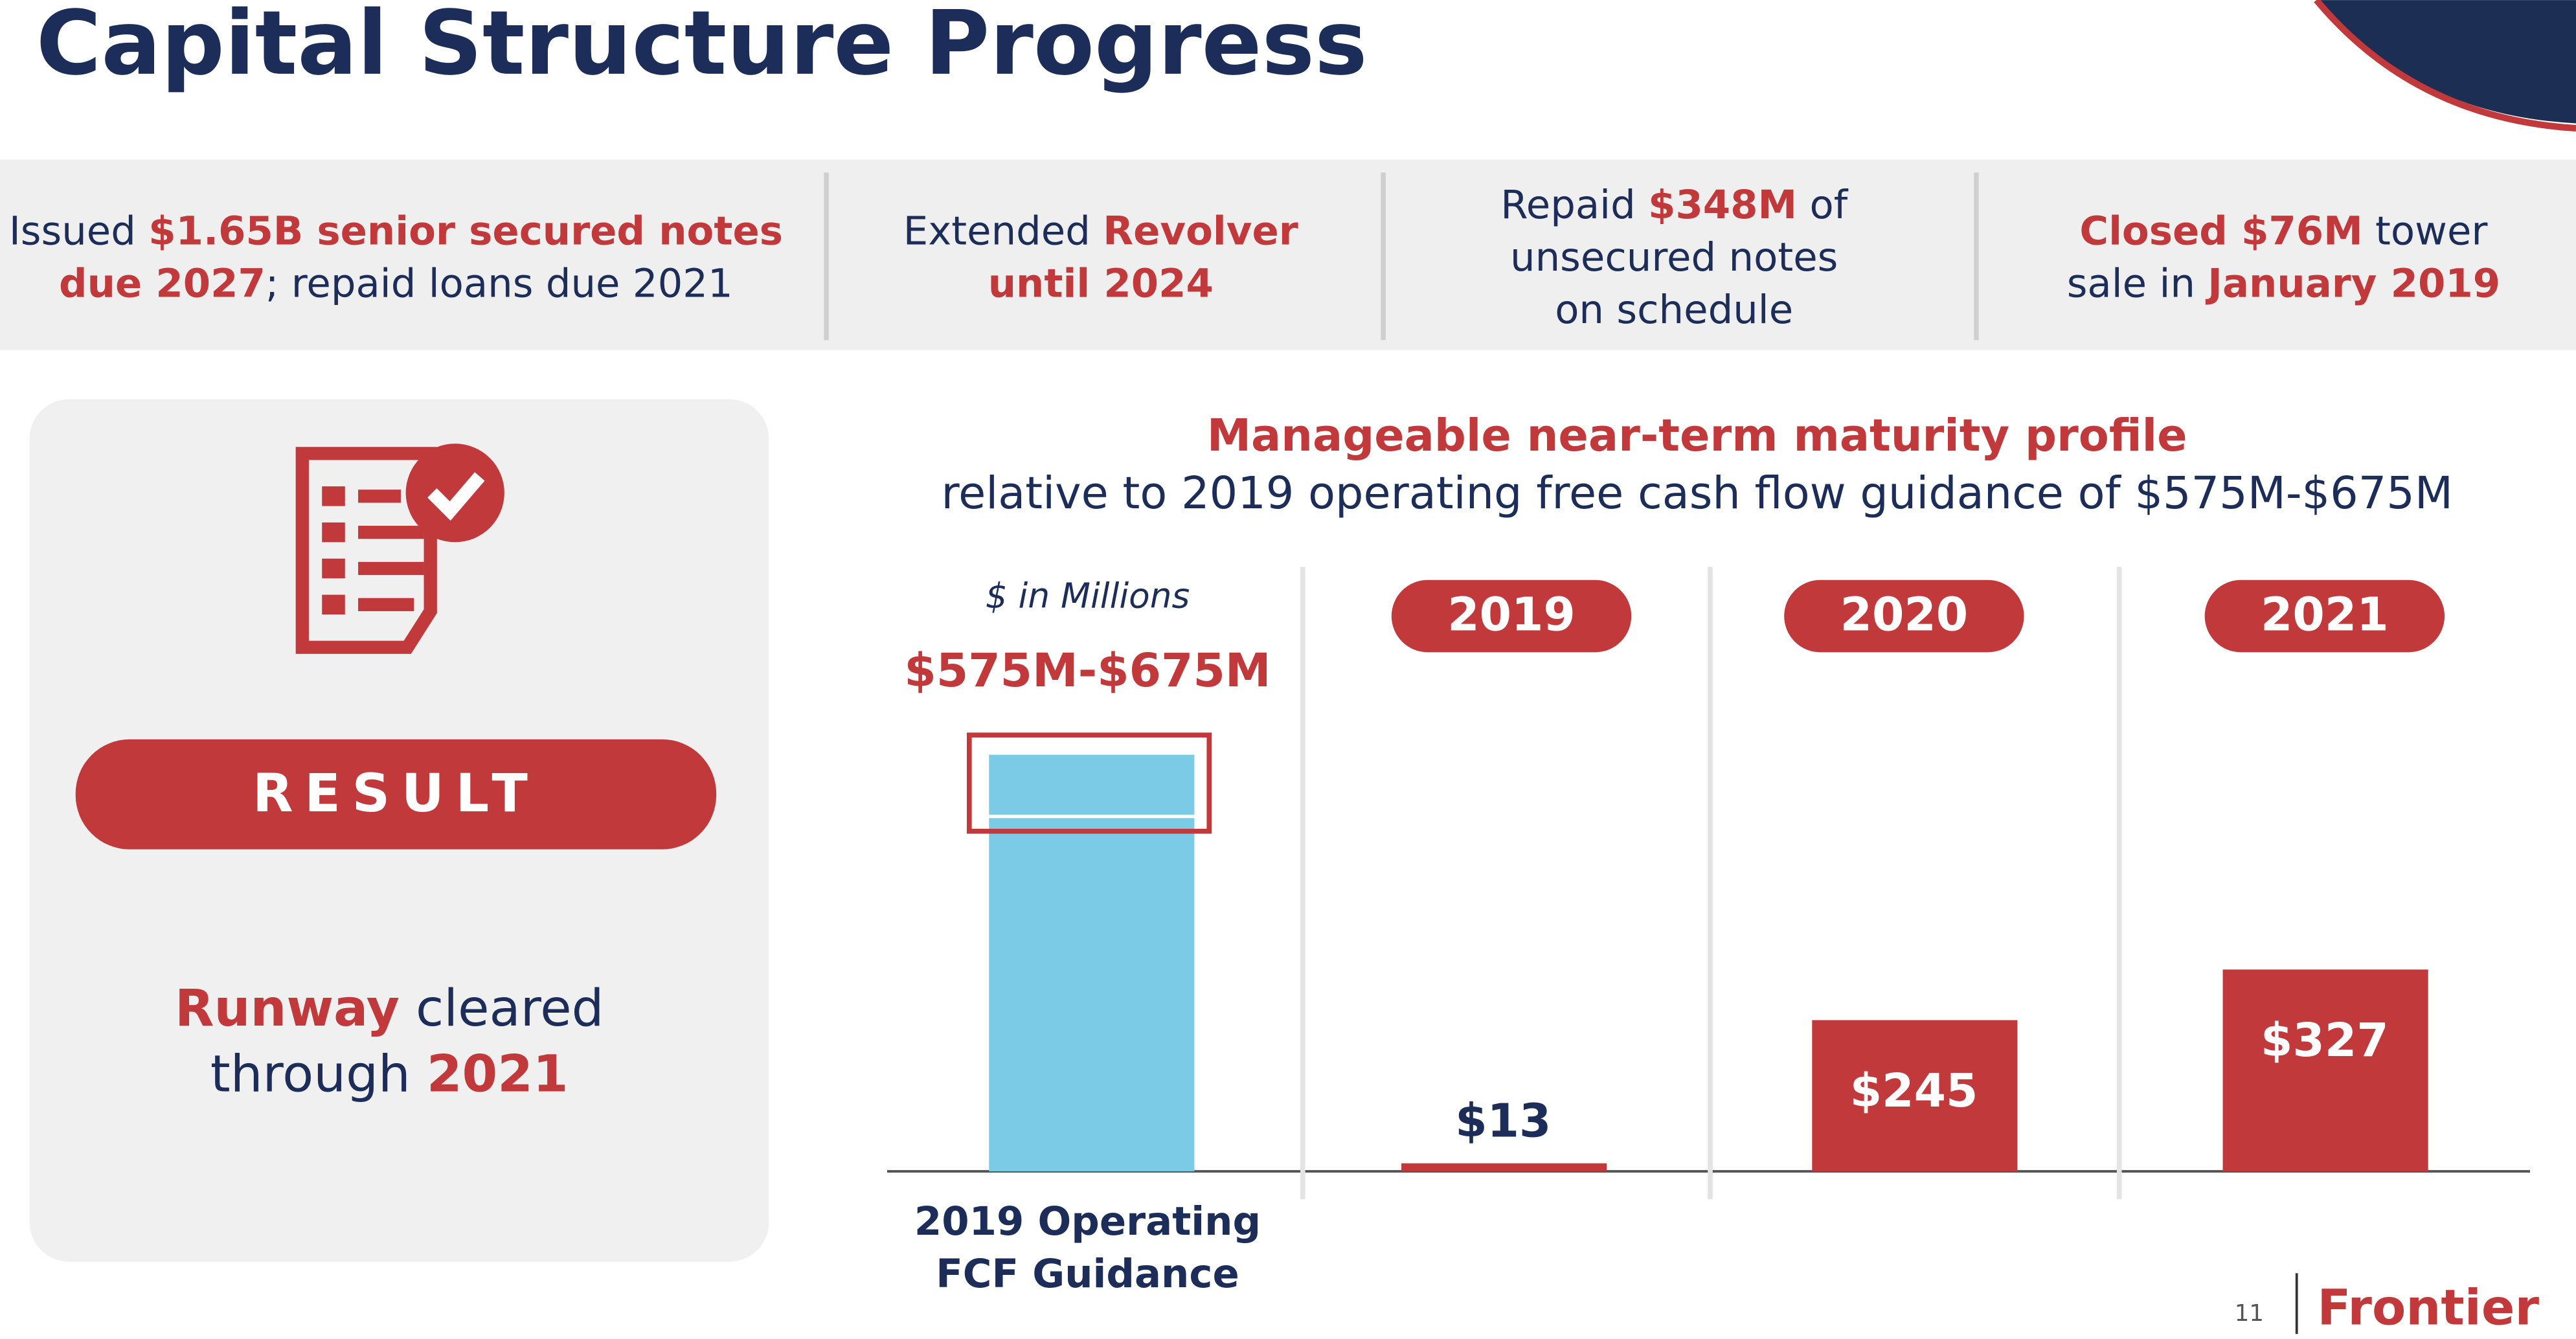 This screenshot has height=1339, width=2576. I want to click on highlight-band, so click(1288, 255).